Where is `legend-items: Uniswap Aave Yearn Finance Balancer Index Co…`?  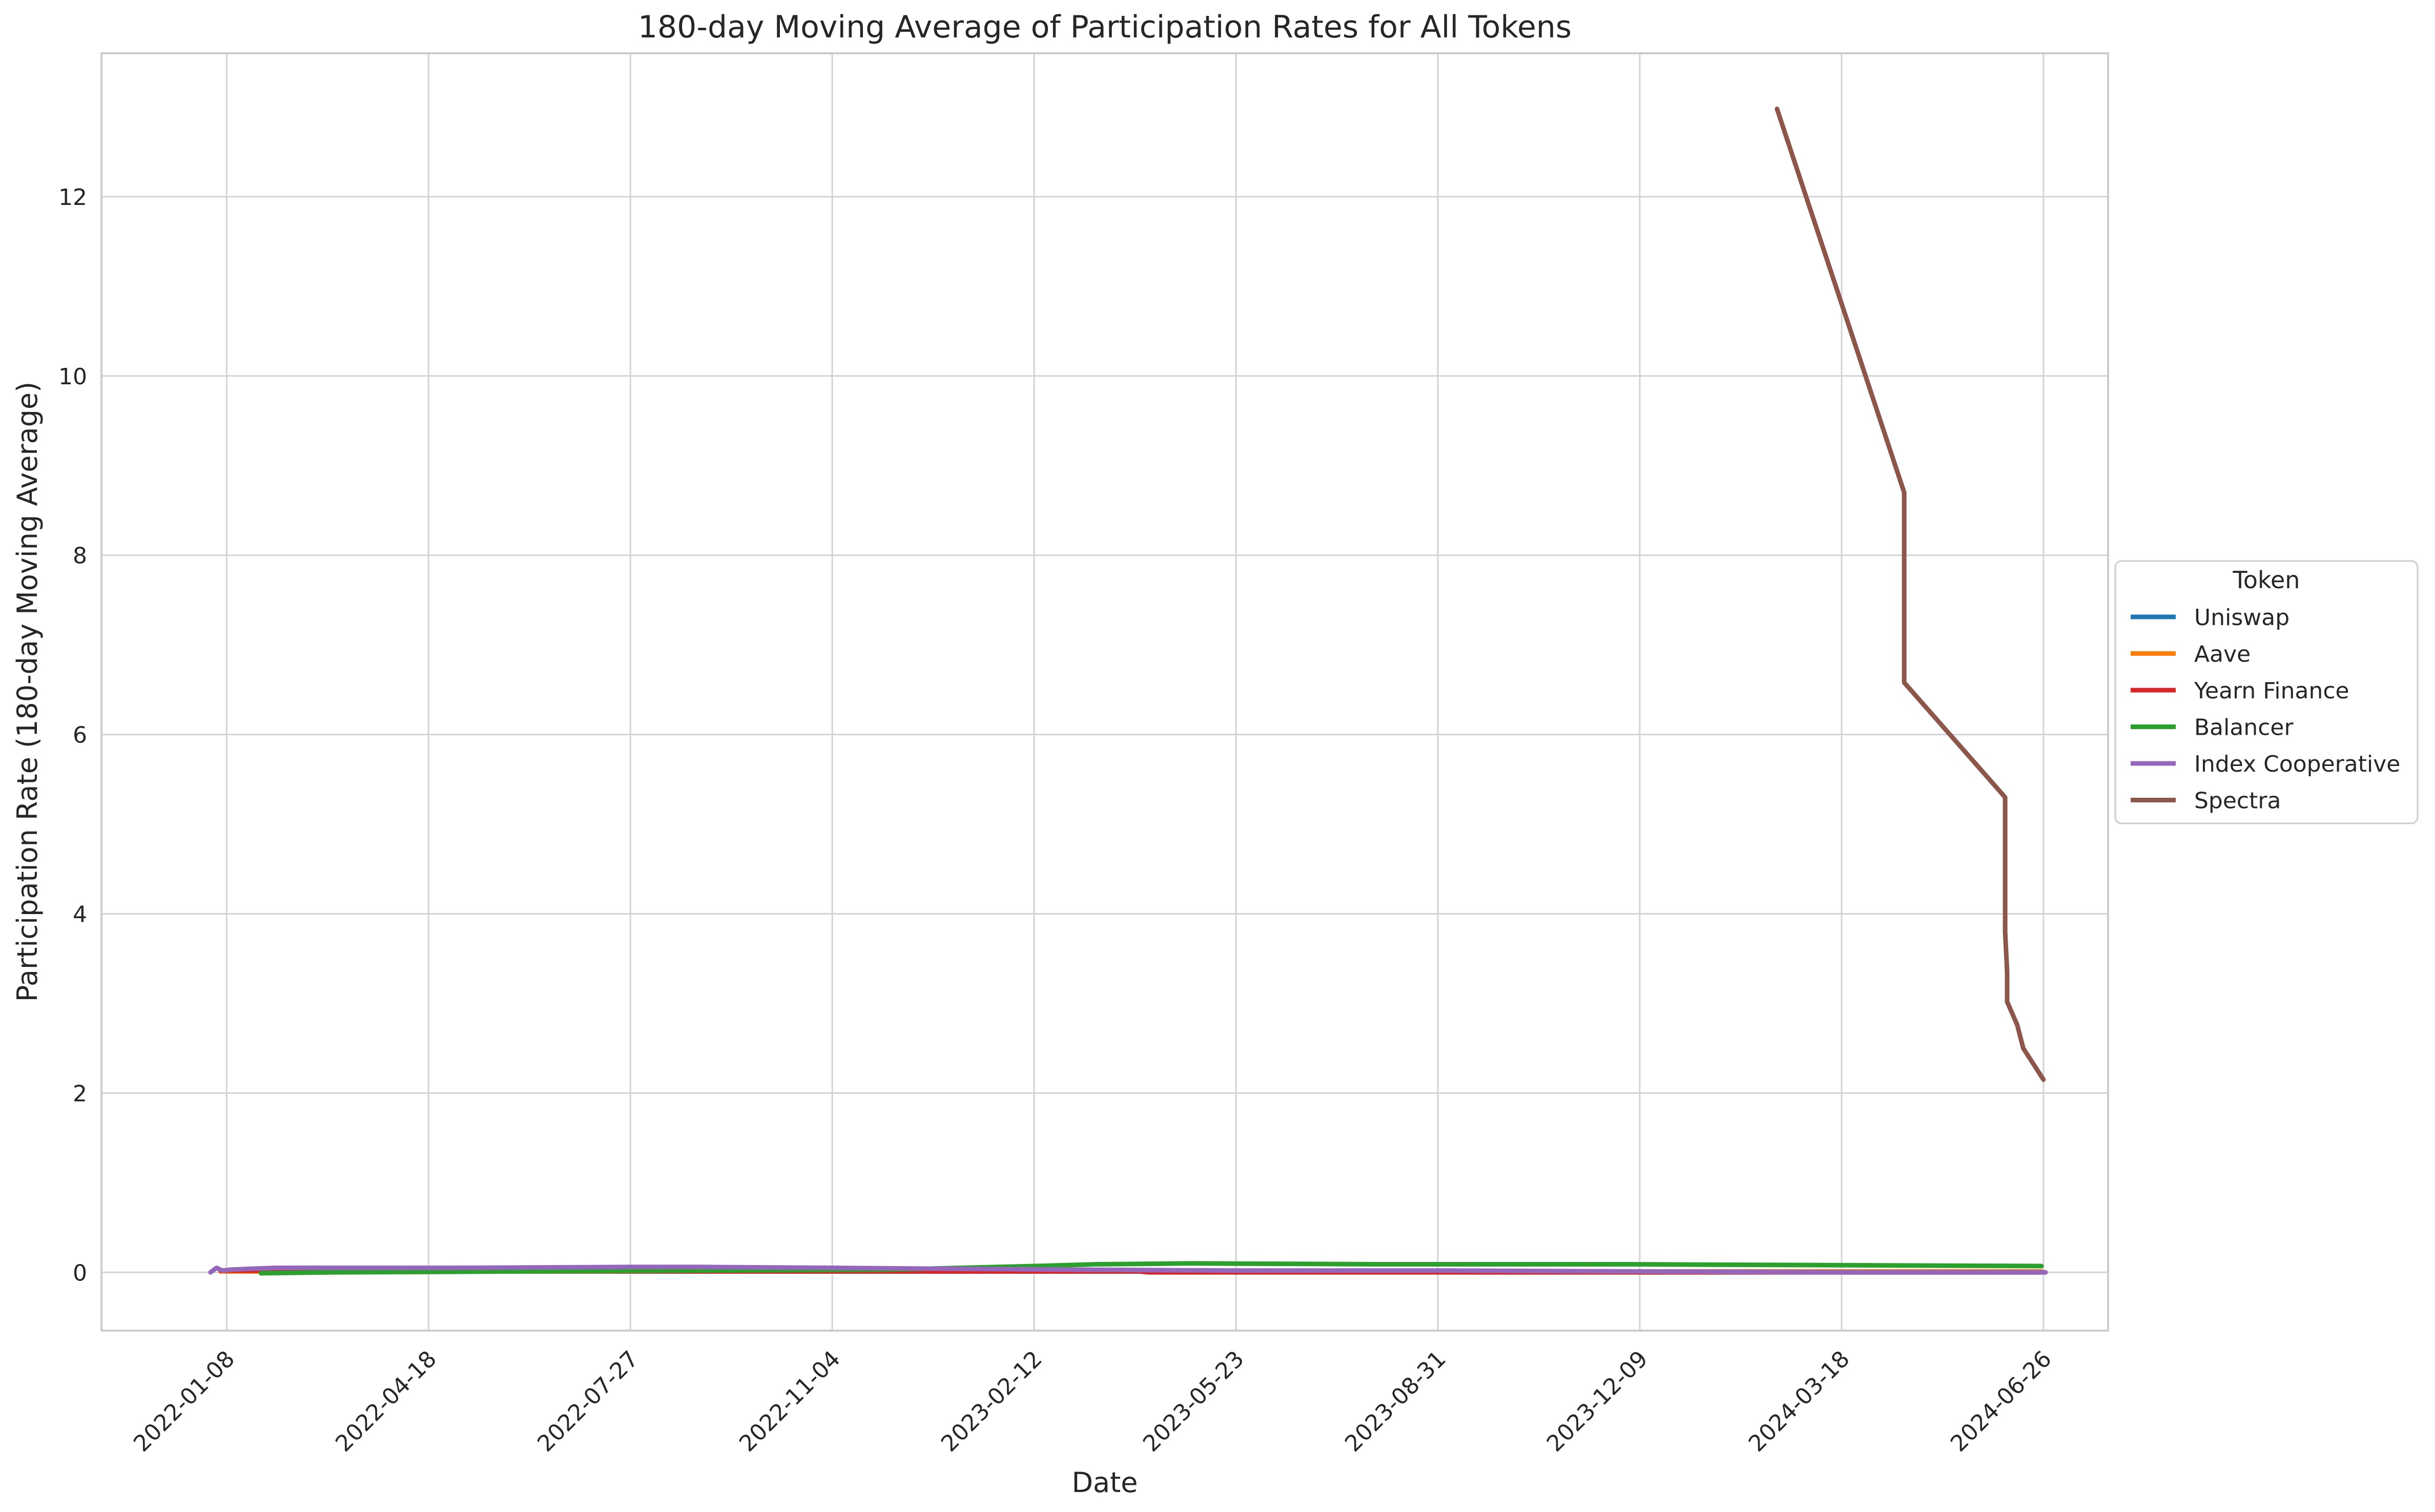 legend-items: Uniswap Aave Yearn Finance Balancer Index Co… is located at coordinates (2266, 709).